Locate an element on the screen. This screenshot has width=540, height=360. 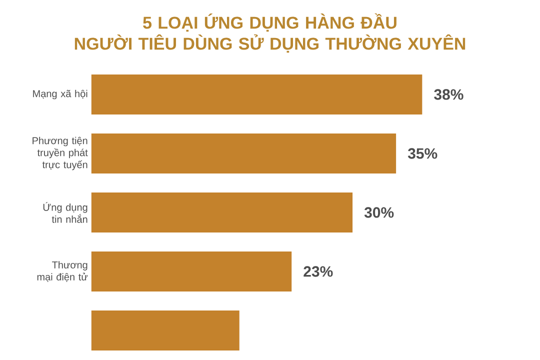
chart-title: 5 LOẠI ỨNG DỤNG HÀNG ĐẦU NGƯỜI TIÊU DÙNG SỬ DỤNG THƯỜNG XUYÊN is located at coordinates (270, 33).